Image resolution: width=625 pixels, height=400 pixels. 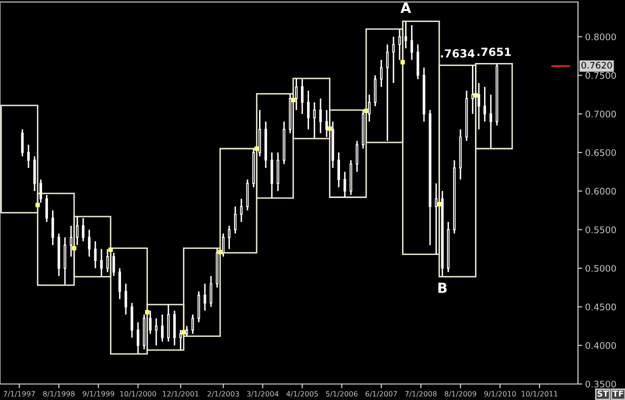 I want to click on y-tick-label: 0.3500, so click(x=601, y=384).